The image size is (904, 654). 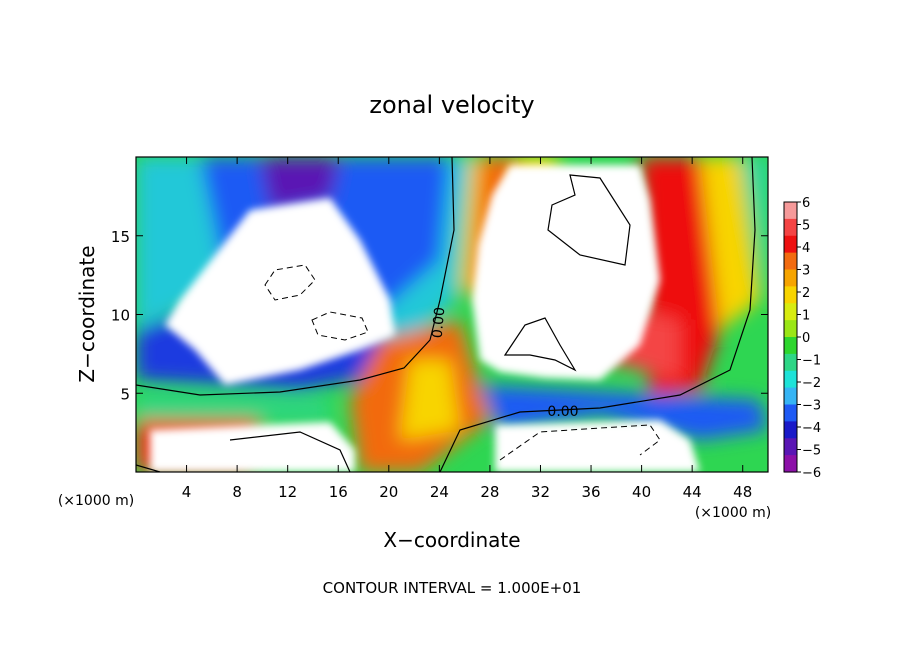 I want to click on y-tick-label: 10, so click(x=120, y=316).